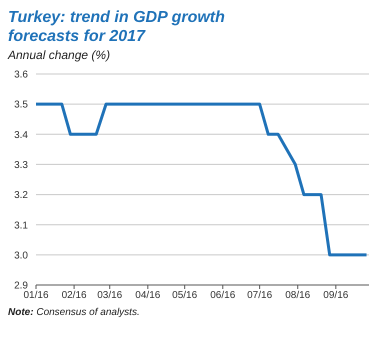 The width and height of the screenshot is (381, 338). I want to click on text: Note: Consensus of analysts., so click(74, 313).